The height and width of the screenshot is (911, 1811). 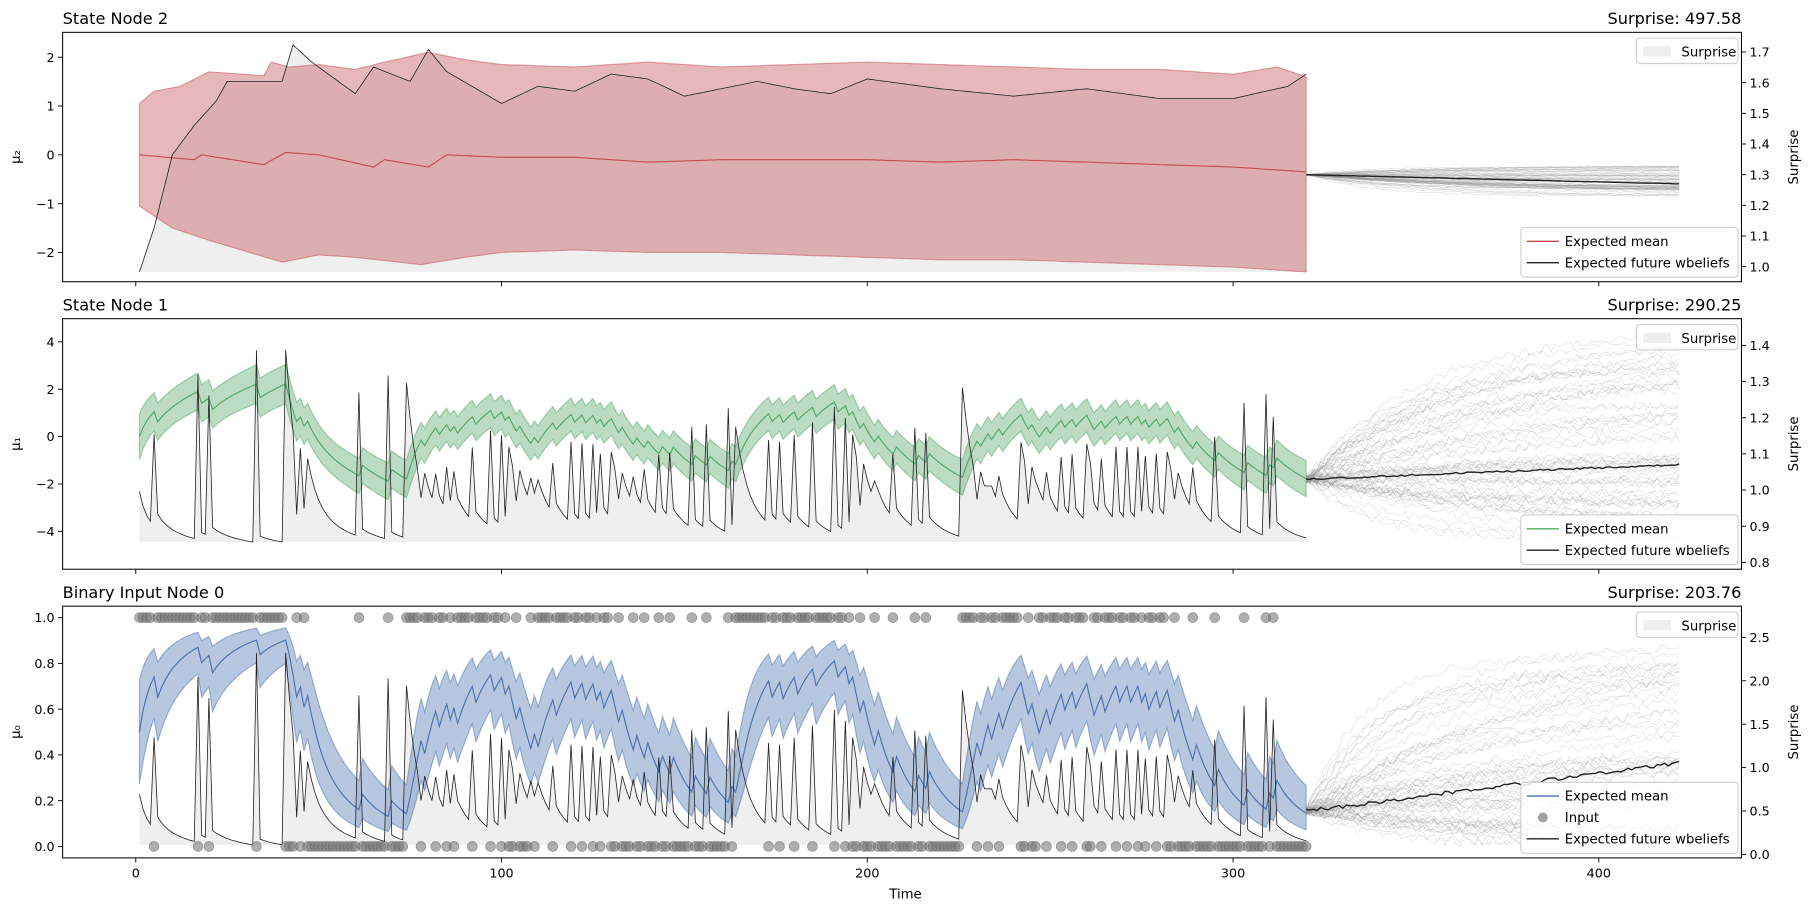 What do you see at coordinates (1760, 562) in the screenshot?
I see `right-y-tick-label: 0.8` at bounding box center [1760, 562].